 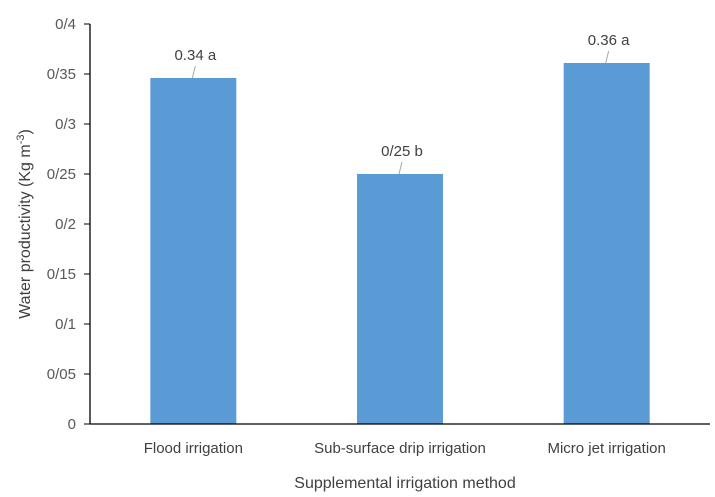 I want to click on y-axis-ticks: 0 0/05 0/1 0/15 0/2 0/25 0/3 0/35 0/4, so click(x=68, y=224).